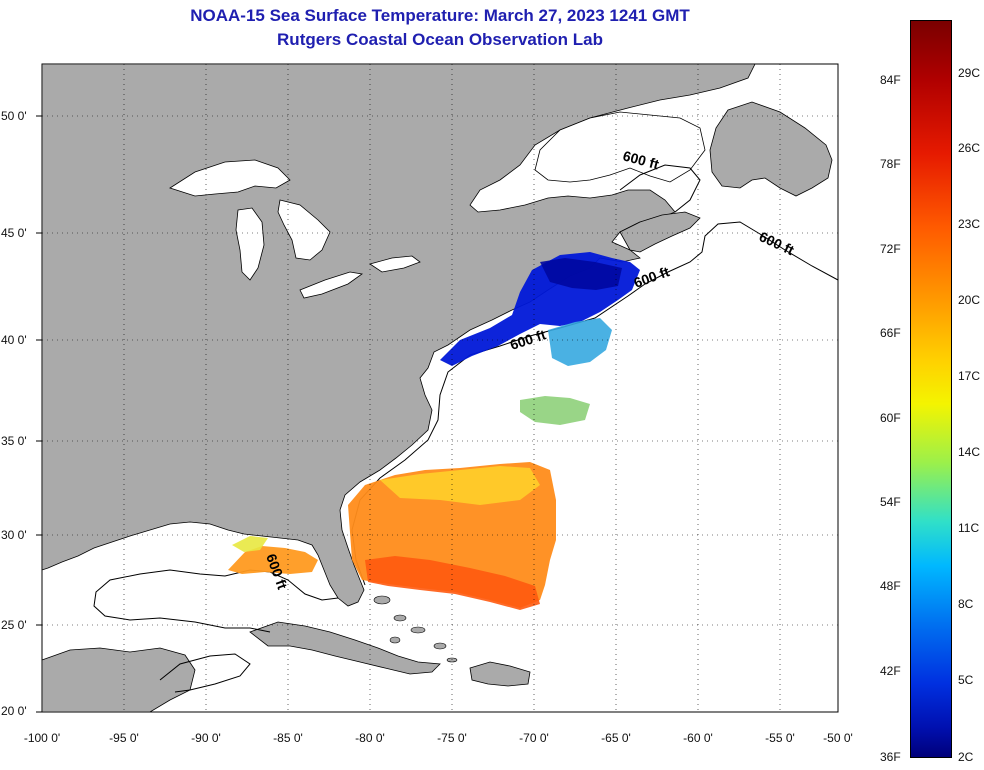  Describe the element at coordinates (452, 738) in the screenshot. I see `lon-label-75: -75 0'` at that location.